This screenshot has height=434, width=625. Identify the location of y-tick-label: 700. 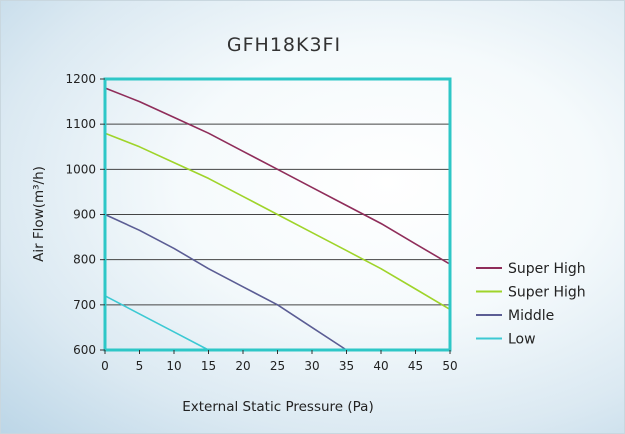
(84, 305).